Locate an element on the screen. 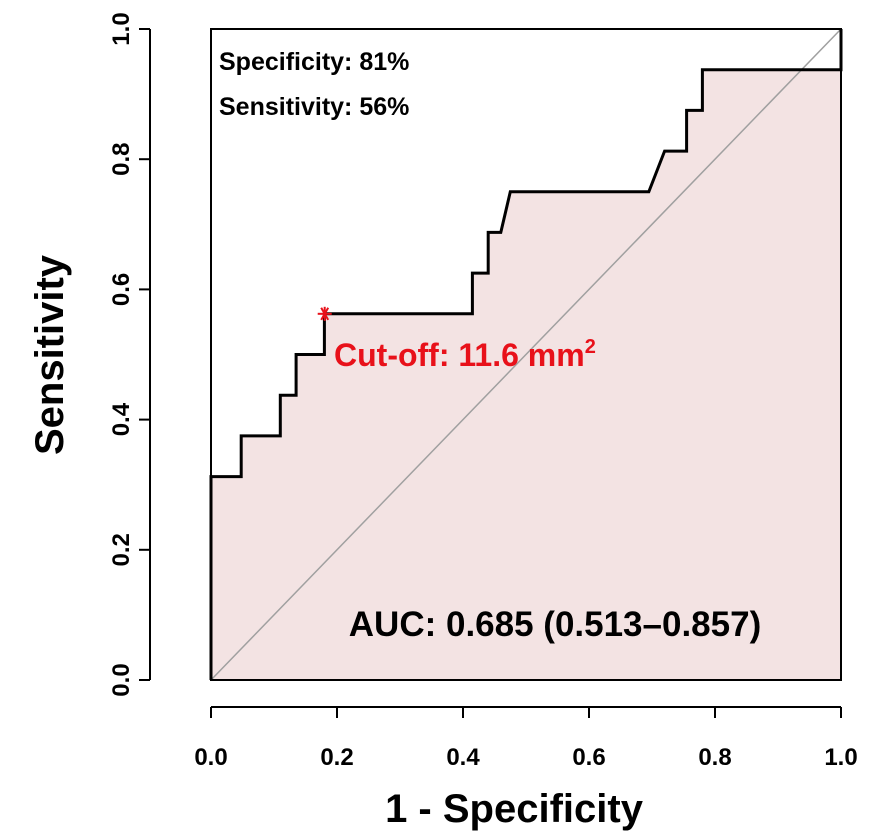 The height and width of the screenshot is (832, 876). x-tick-label: 0.4 is located at coordinates (463, 757).